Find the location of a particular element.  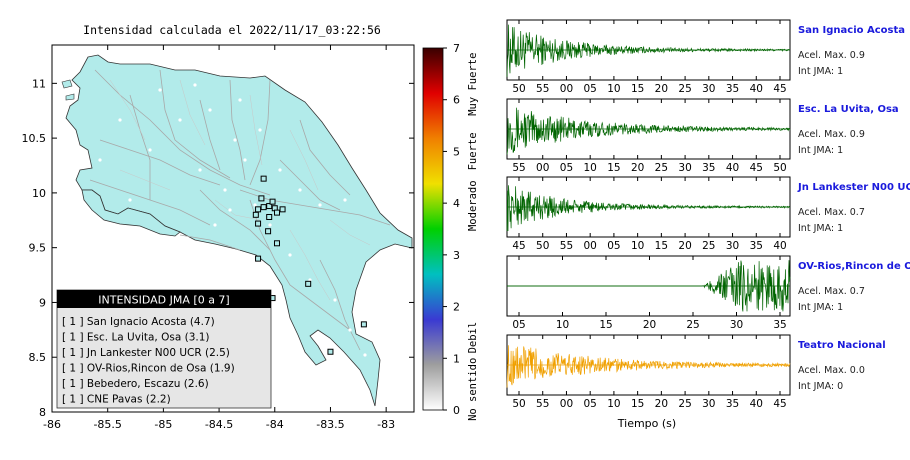

legend-header is located at coordinates (164, 299).